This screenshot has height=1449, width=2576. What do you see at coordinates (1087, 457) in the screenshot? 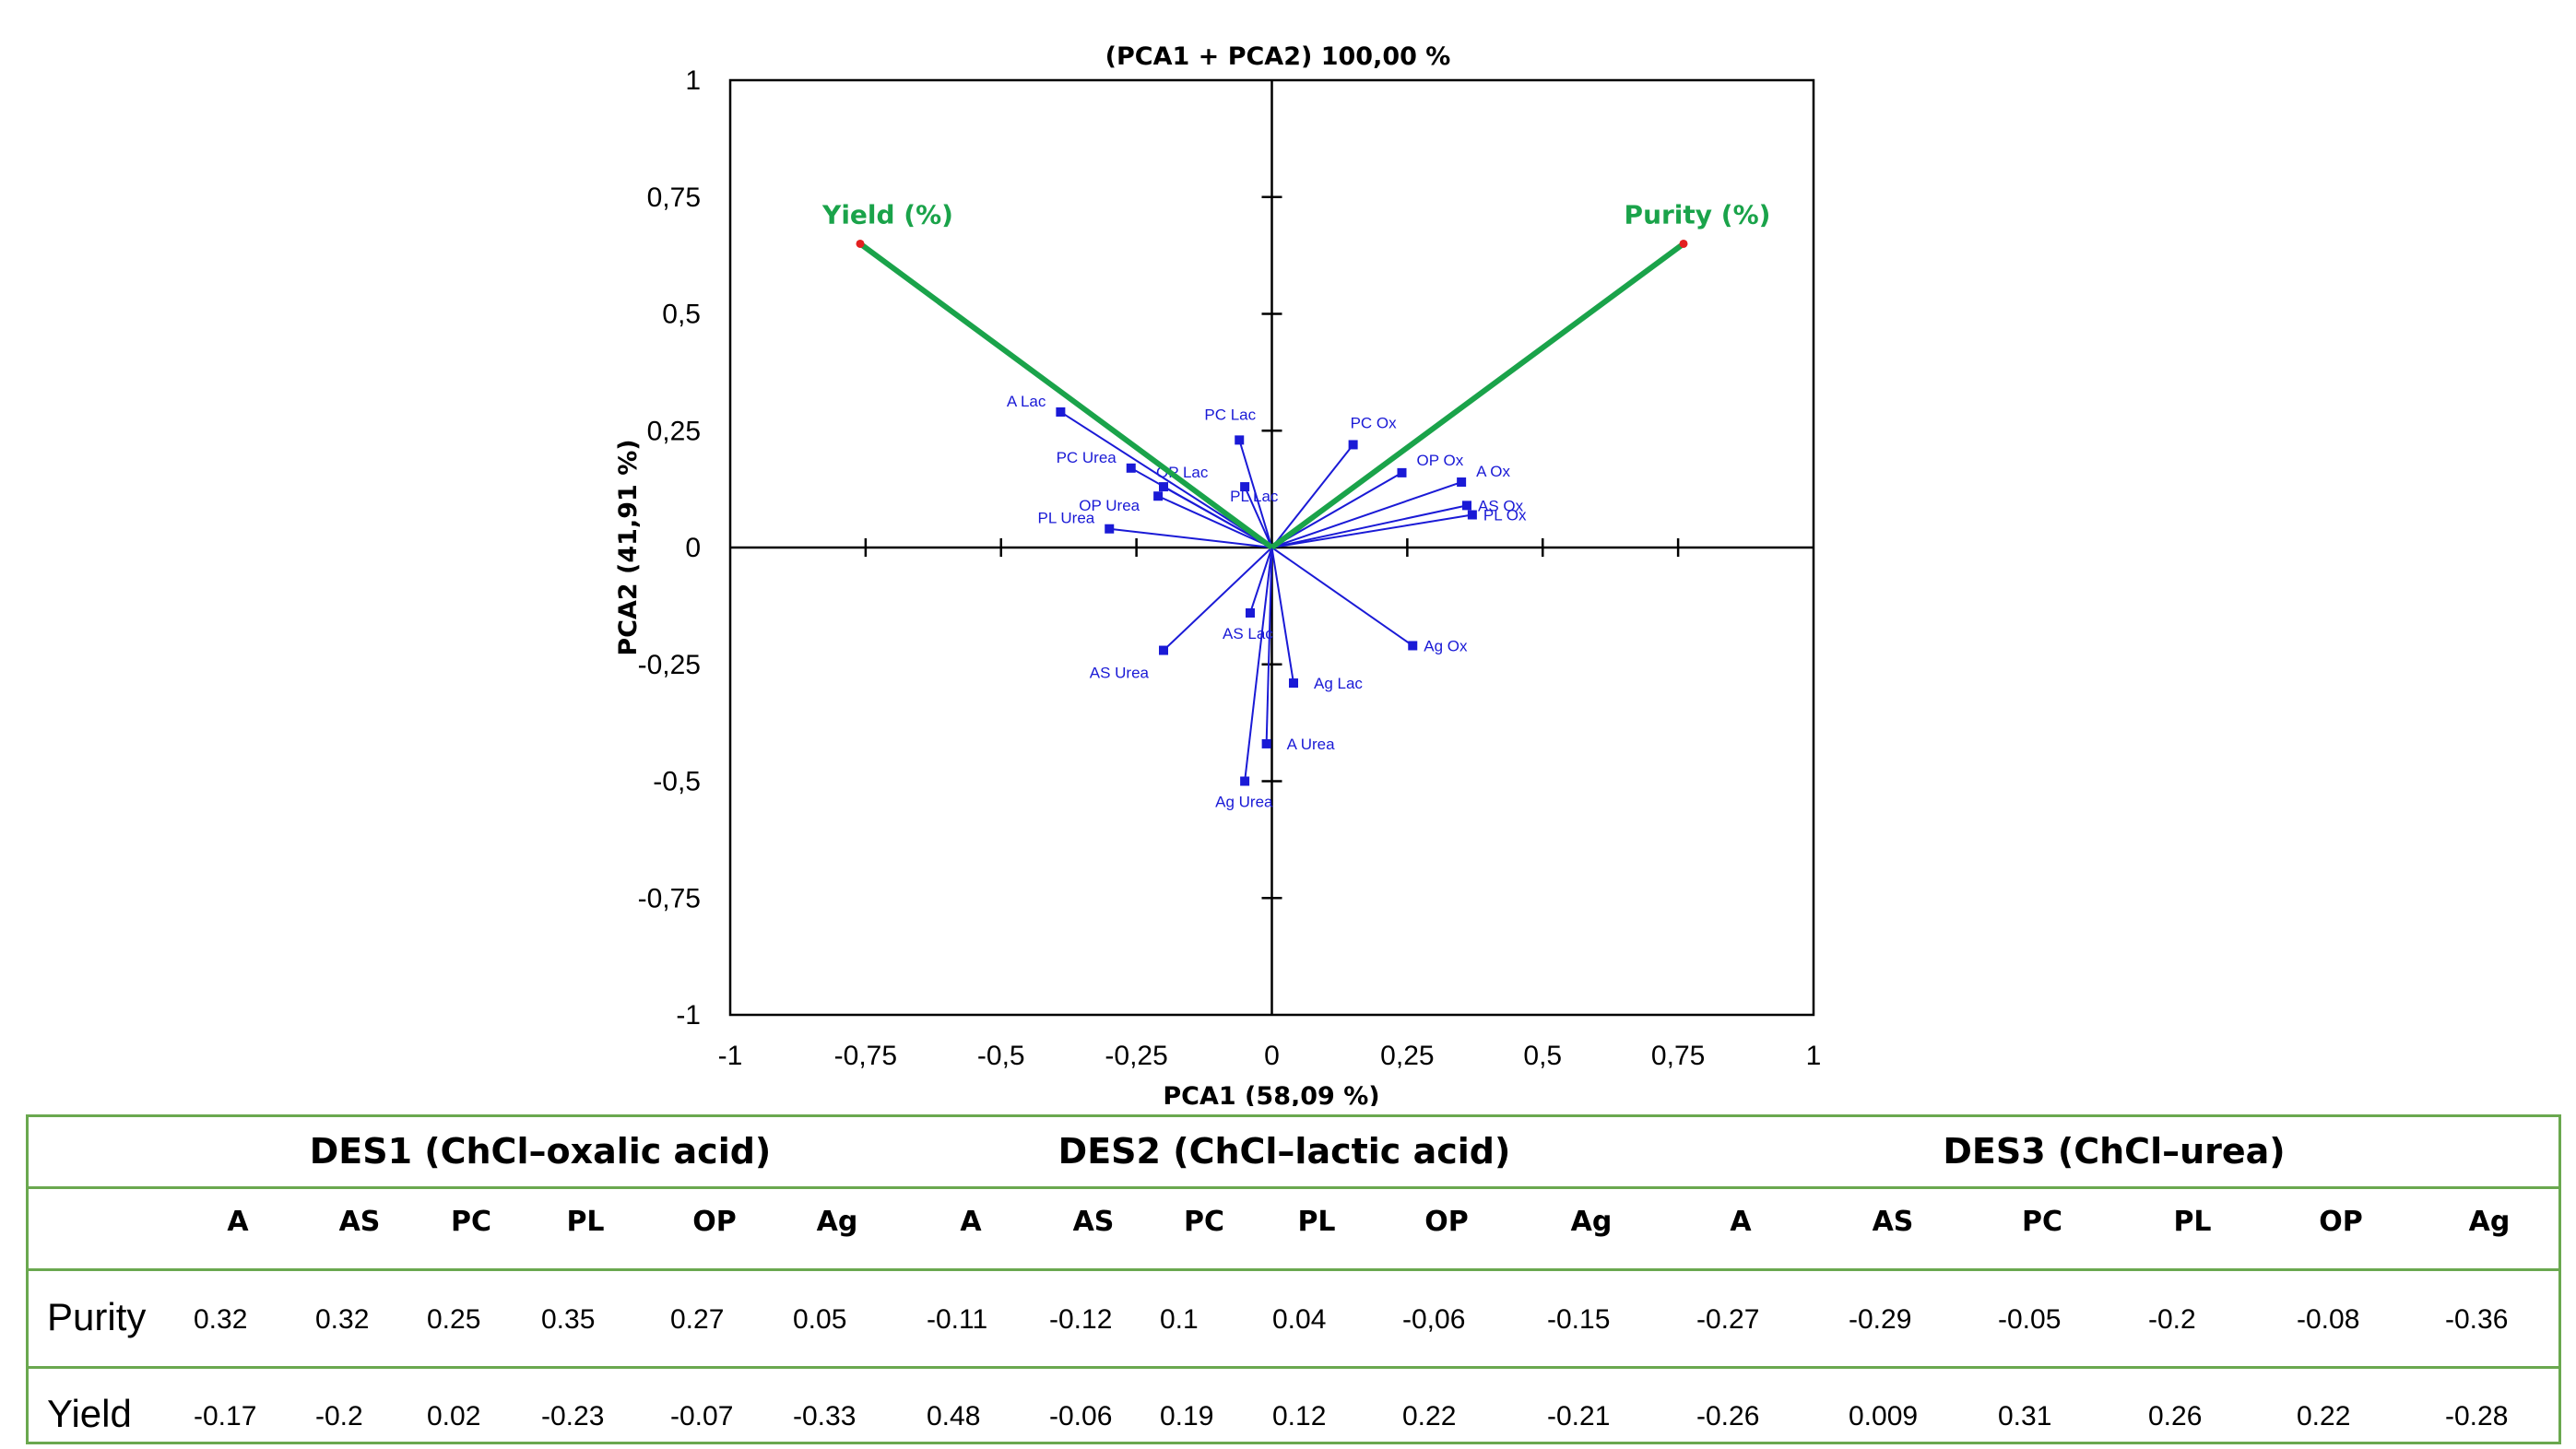
I see `observation-label: PC Urea` at bounding box center [1087, 457].